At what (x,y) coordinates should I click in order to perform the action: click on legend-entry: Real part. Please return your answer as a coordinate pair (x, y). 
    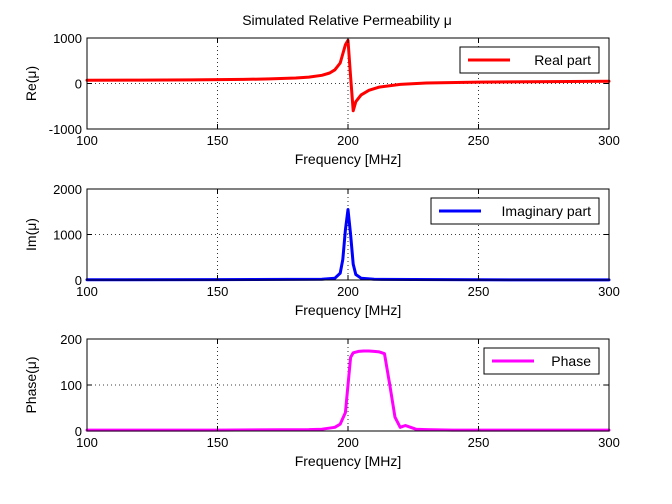
    Looking at the image, I should click on (562, 60).